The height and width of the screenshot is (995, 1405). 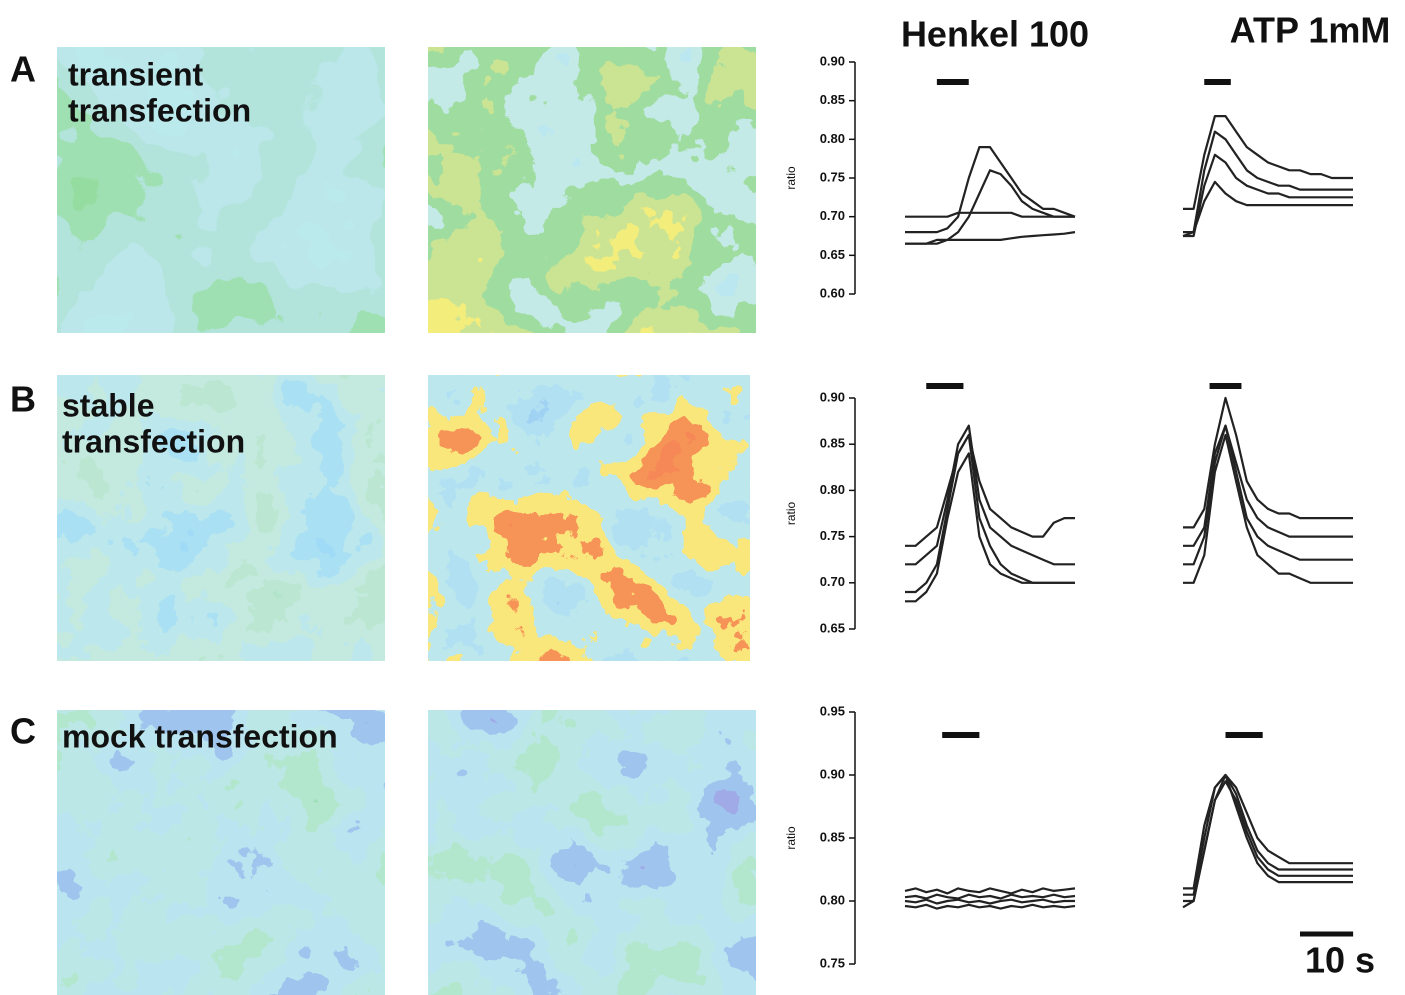 What do you see at coordinates (200, 736) in the screenshot?
I see `panel-caption: mock transfection` at bounding box center [200, 736].